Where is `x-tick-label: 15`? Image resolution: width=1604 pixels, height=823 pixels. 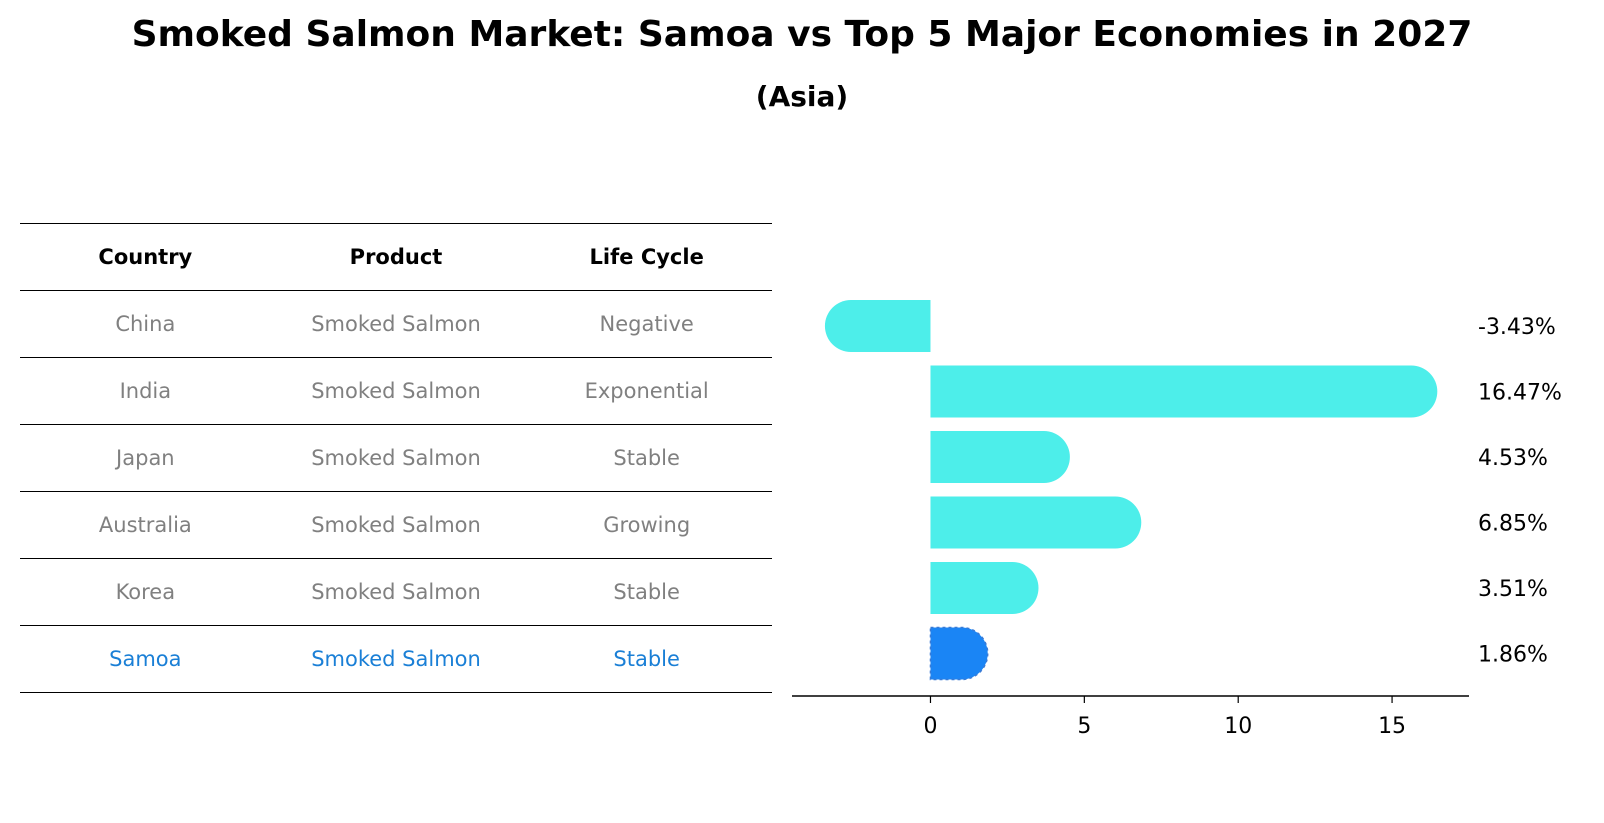 x-tick-label: 15 is located at coordinates (1392, 726).